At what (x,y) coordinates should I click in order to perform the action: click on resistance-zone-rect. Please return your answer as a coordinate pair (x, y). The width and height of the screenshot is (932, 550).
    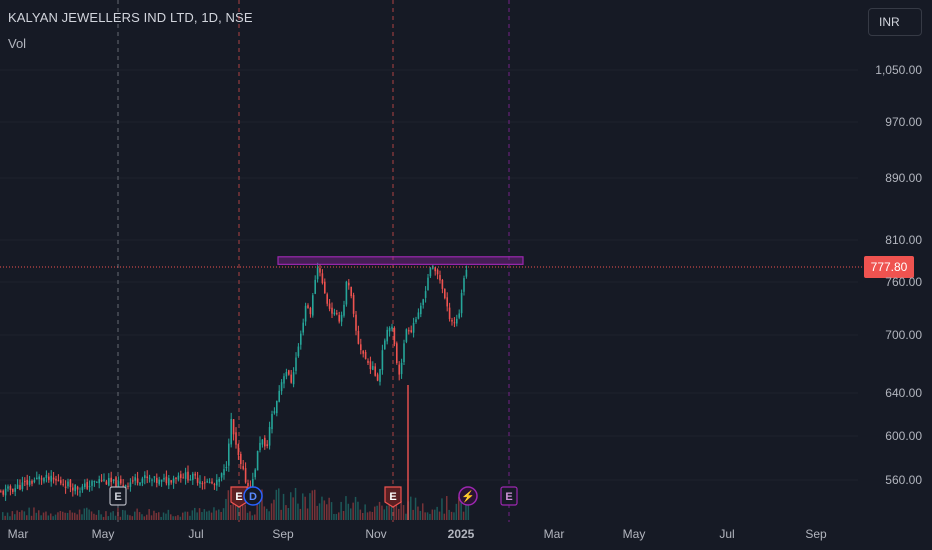
    Looking at the image, I should click on (400, 260).